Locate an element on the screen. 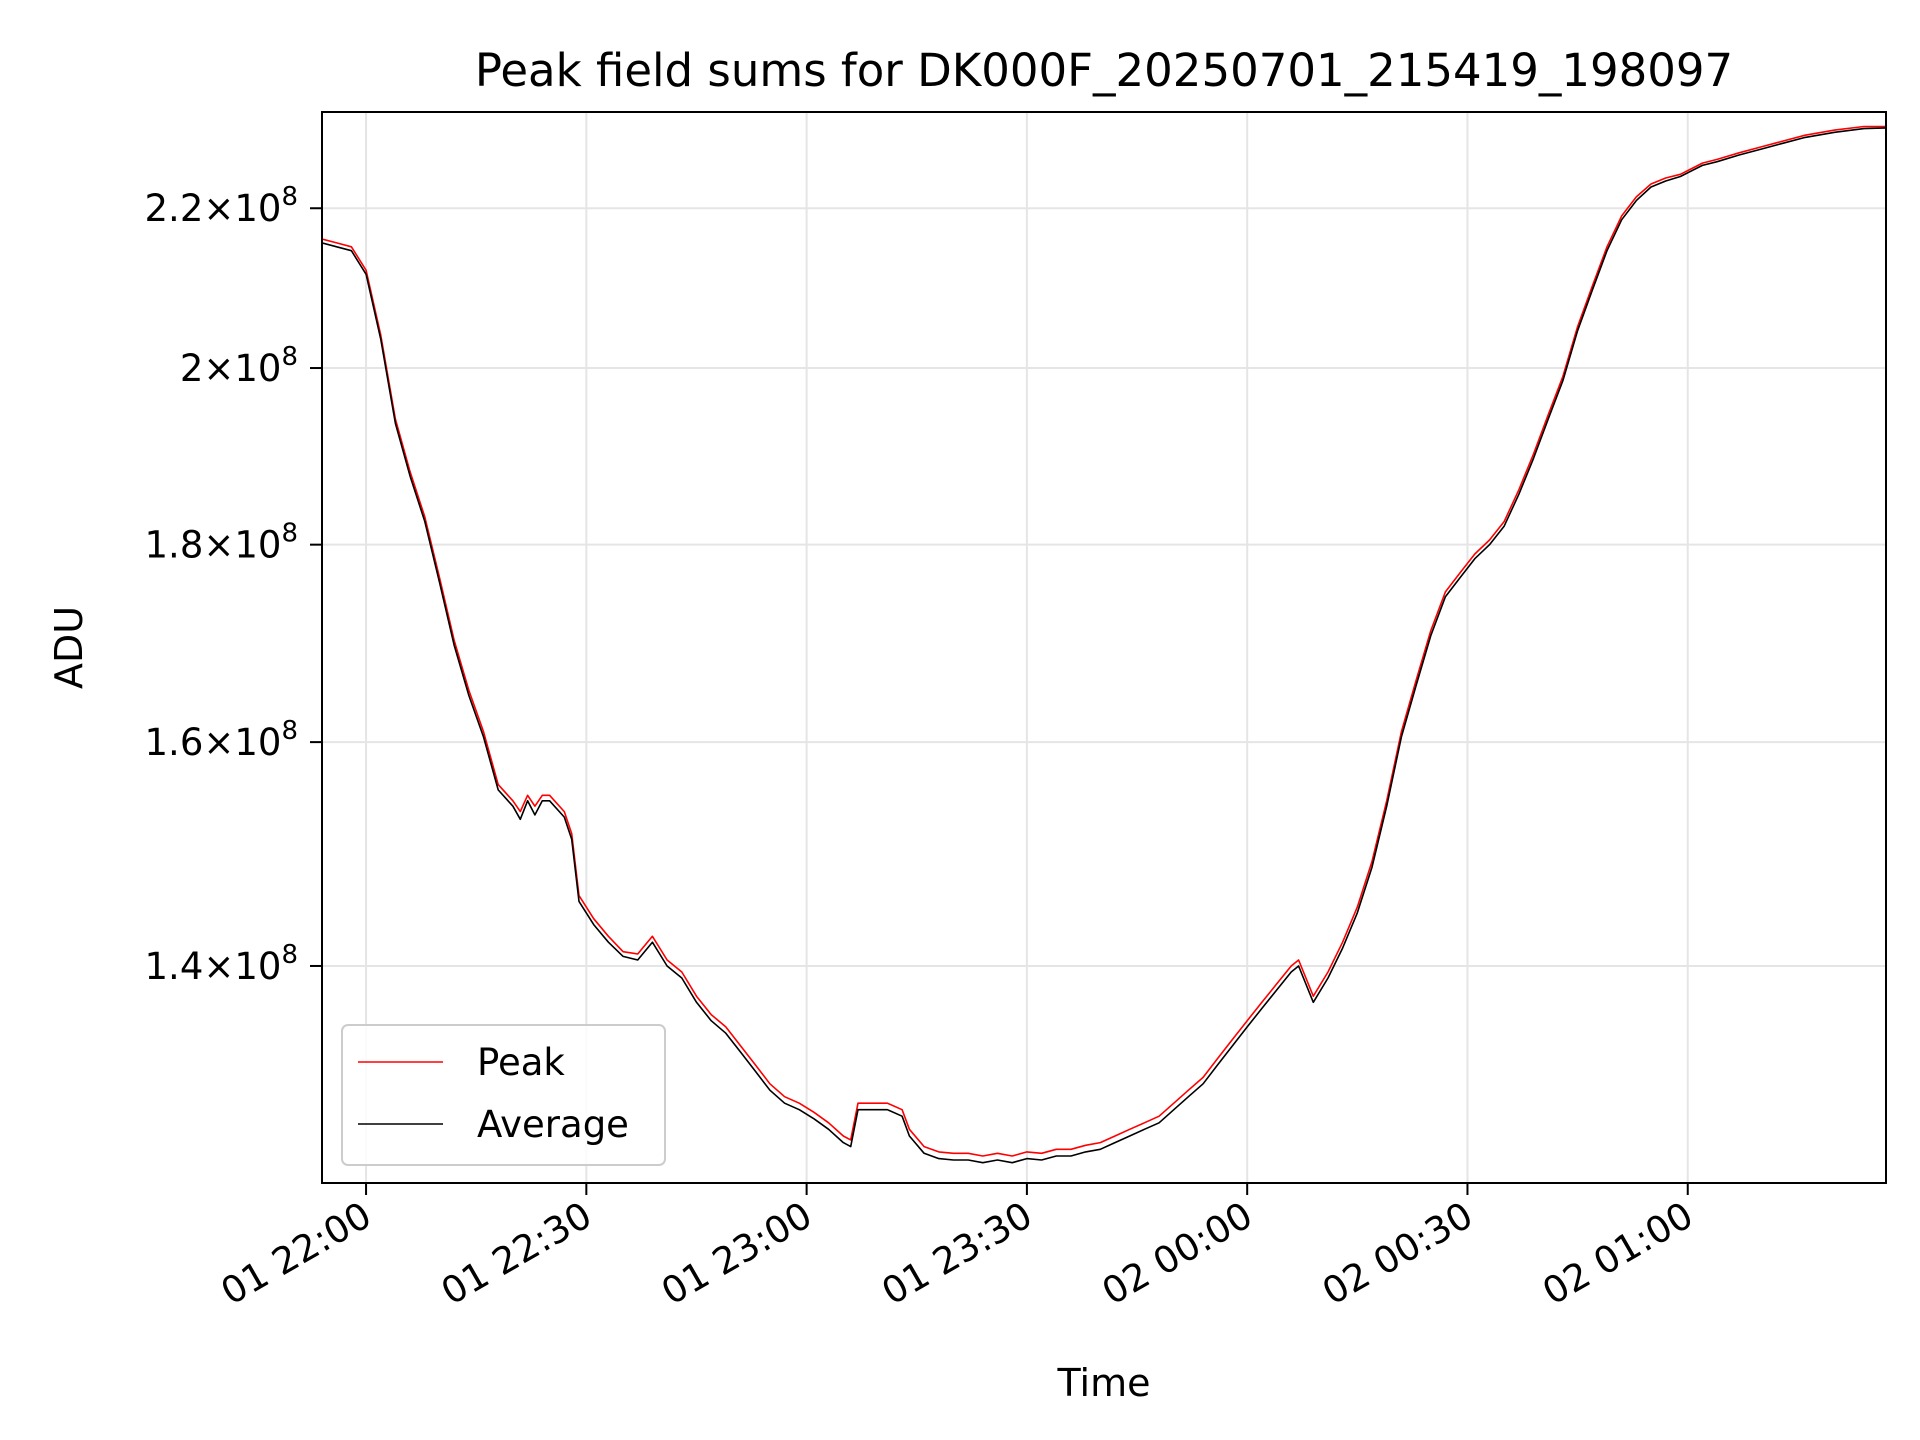 This screenshot has width=1920, height=1440. y-tick-label: 2.2×10⁸ is located at coordinates (221, 206).